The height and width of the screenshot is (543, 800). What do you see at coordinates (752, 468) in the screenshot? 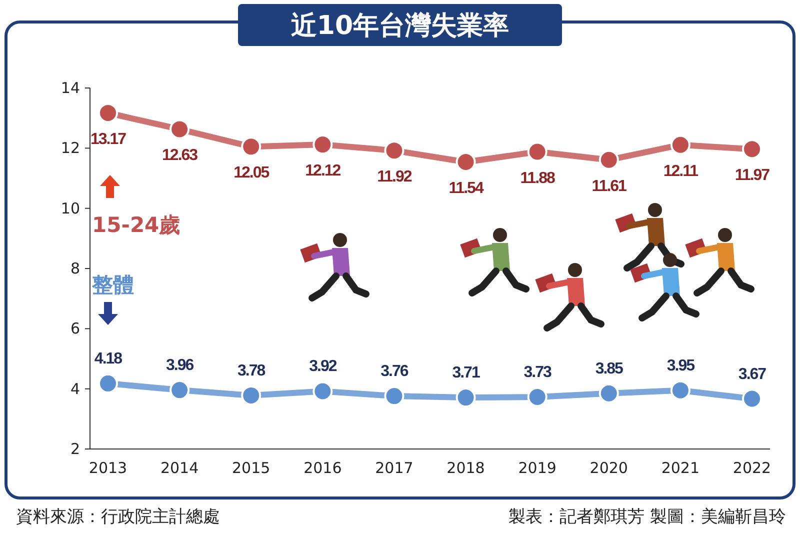
I see `x-tick-label: 2022` at bounding box center [752, 468].